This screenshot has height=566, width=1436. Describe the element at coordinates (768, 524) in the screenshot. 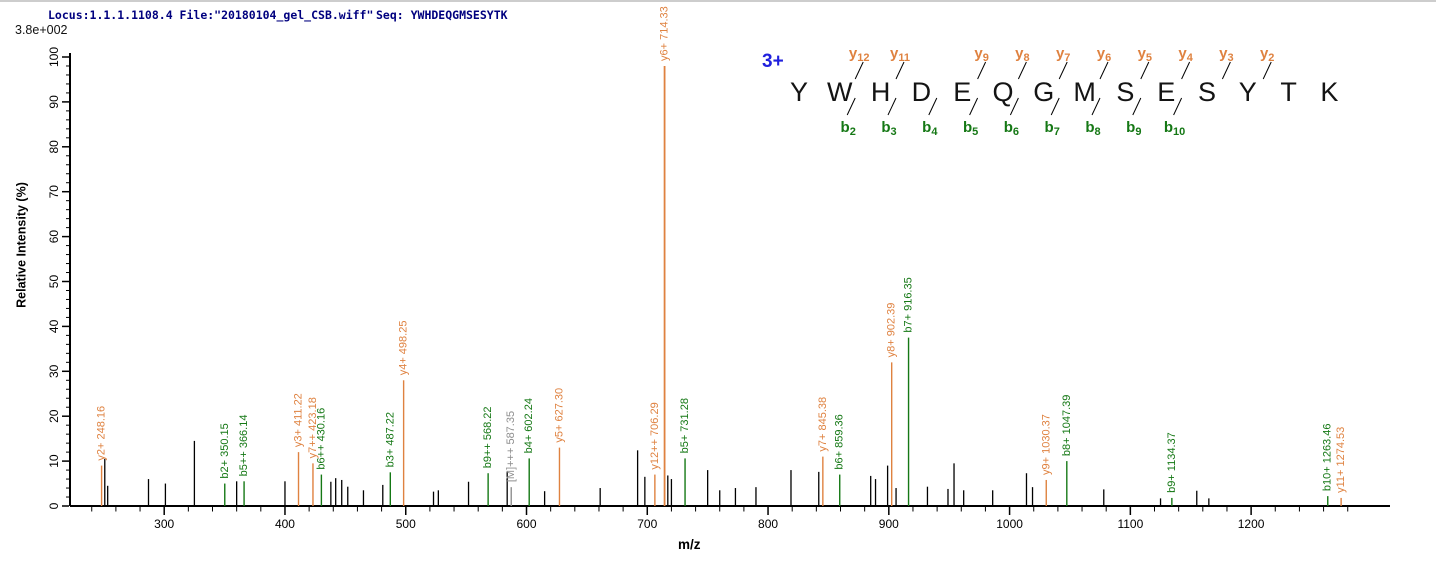

I see `x-tick-label: 800` at that location.